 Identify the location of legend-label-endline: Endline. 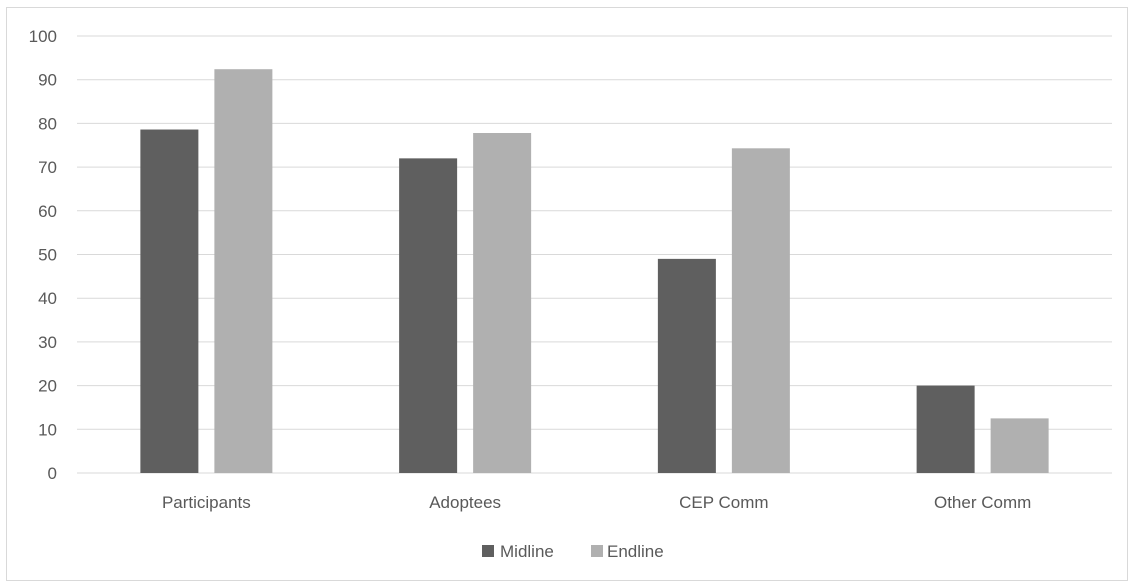
(635, 551).